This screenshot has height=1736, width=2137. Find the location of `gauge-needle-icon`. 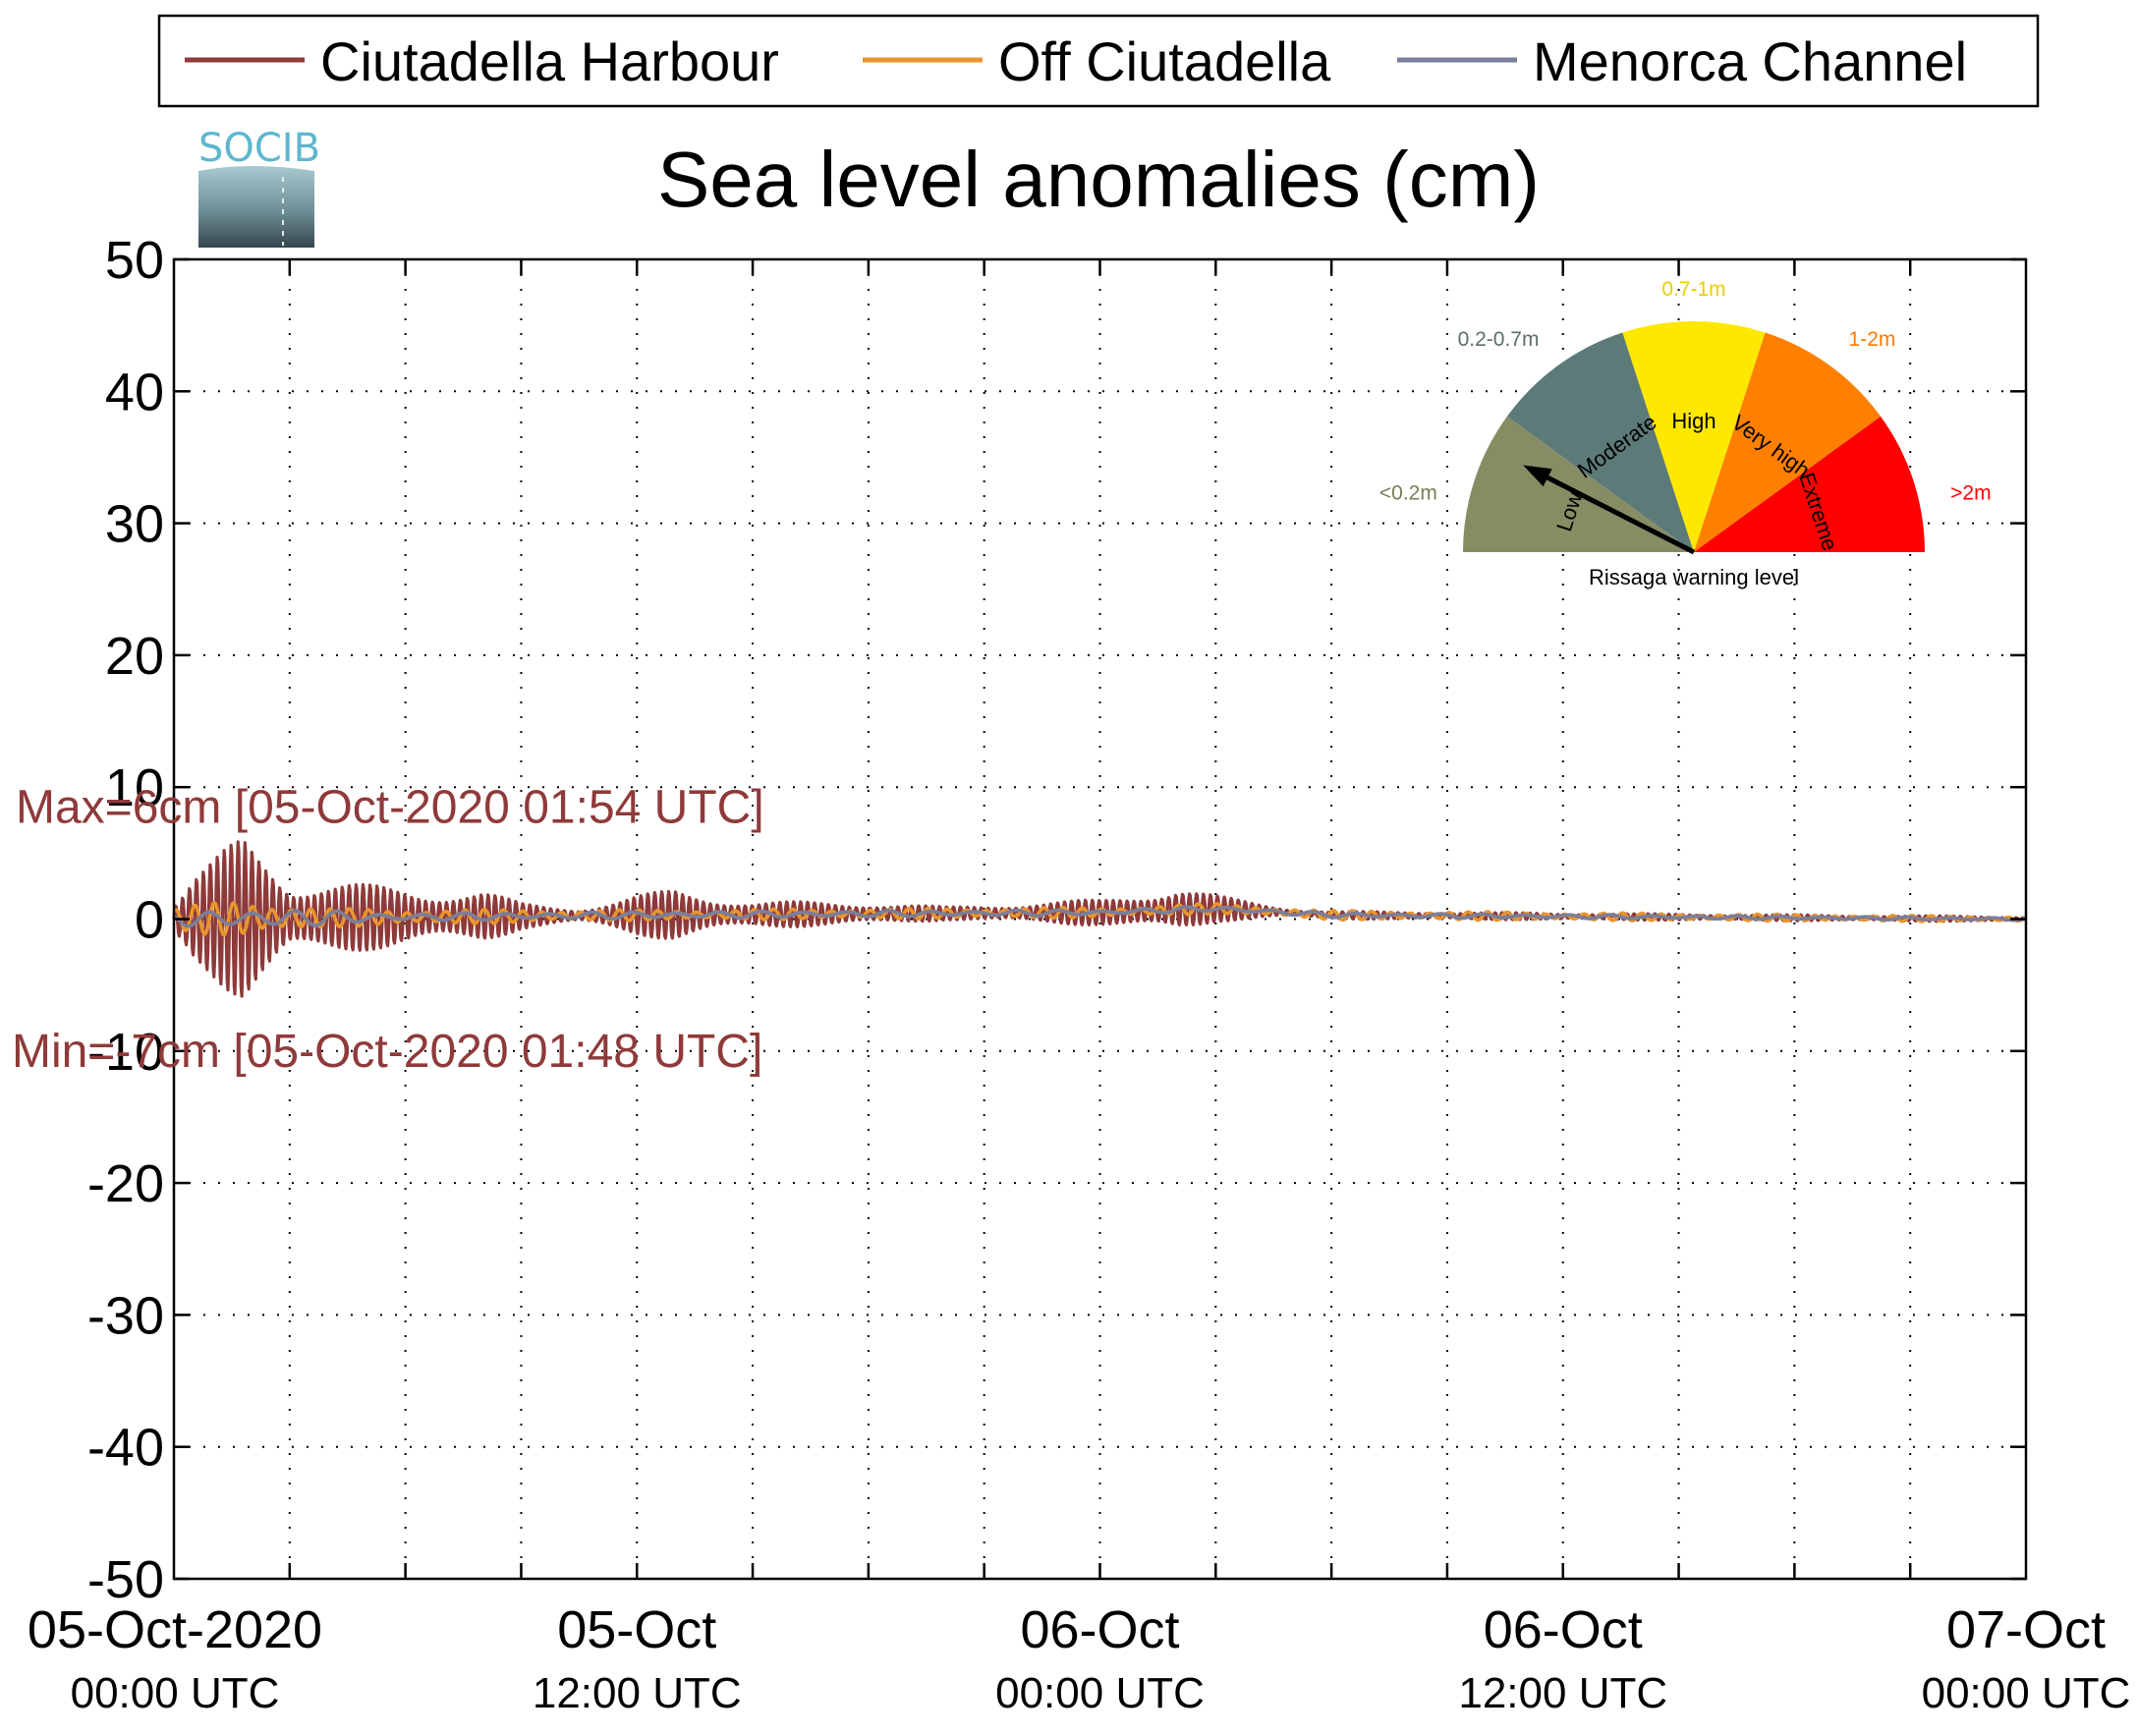

gauge-needle-icon is located at coordinates (1609, 510).